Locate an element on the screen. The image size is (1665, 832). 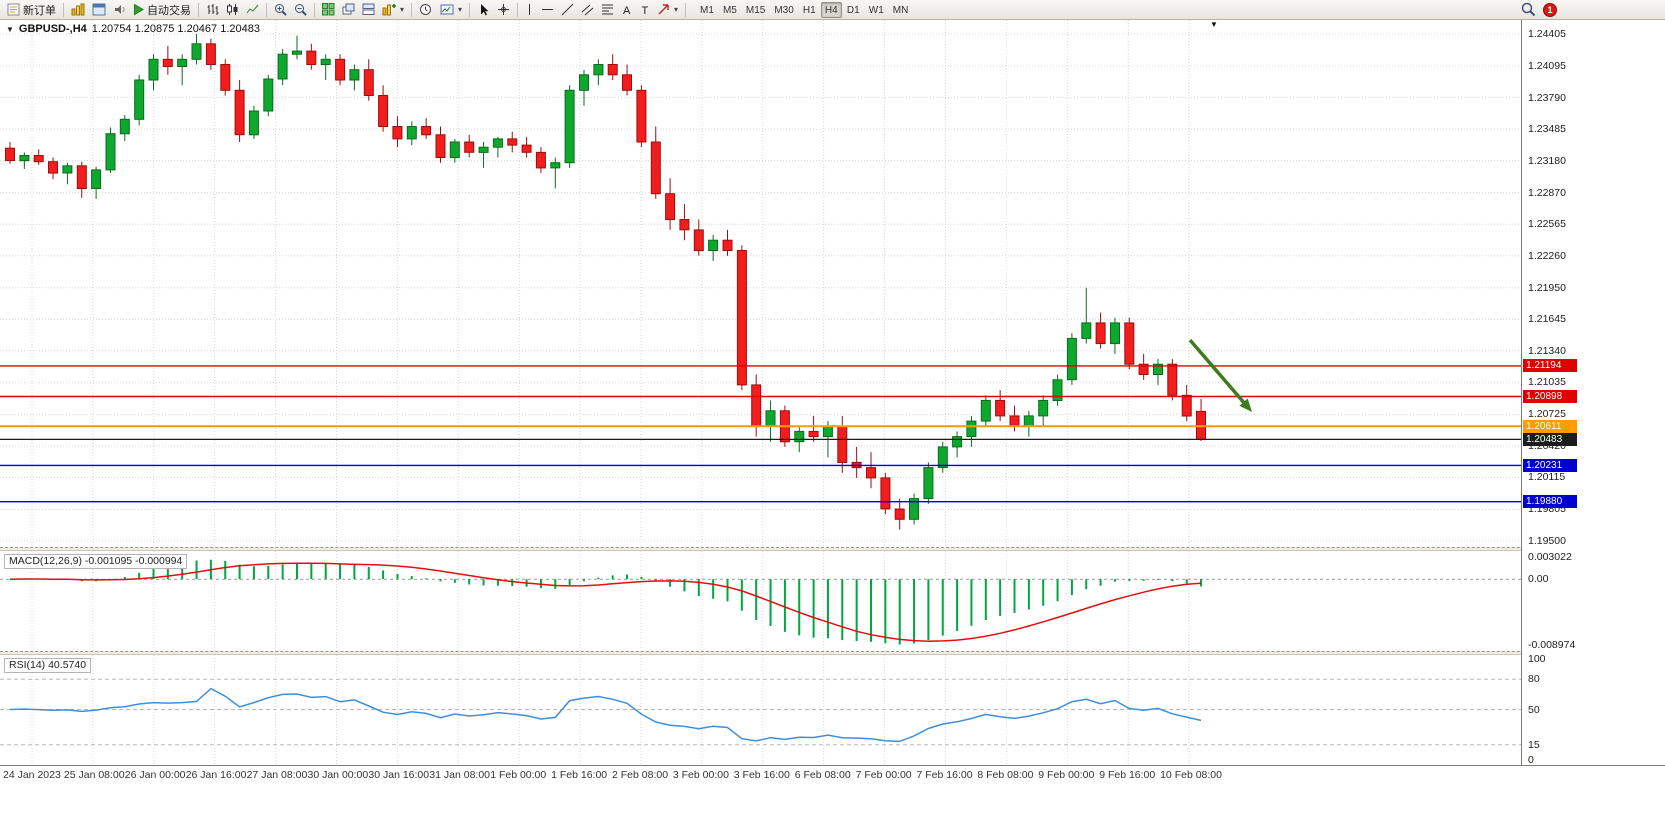
sound-icon is located at coordinates (119, 10).